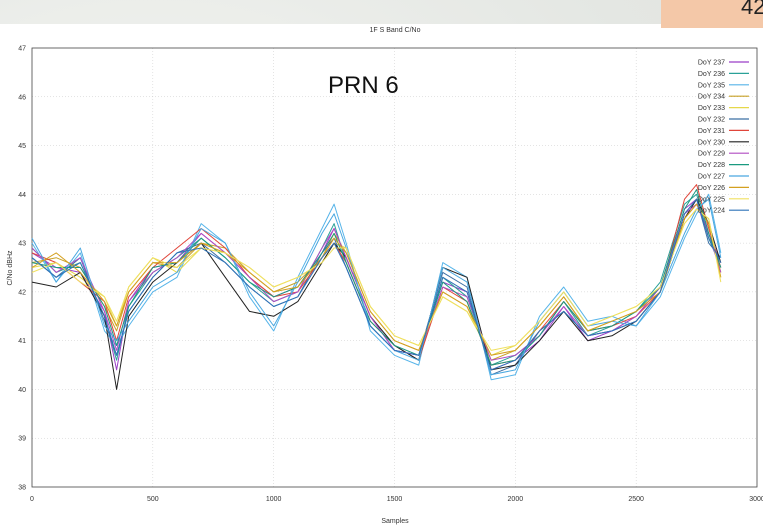  Describe the element at coordinates (22, 292) in the screenshot. I see `y-tick-label: 42` at that location.